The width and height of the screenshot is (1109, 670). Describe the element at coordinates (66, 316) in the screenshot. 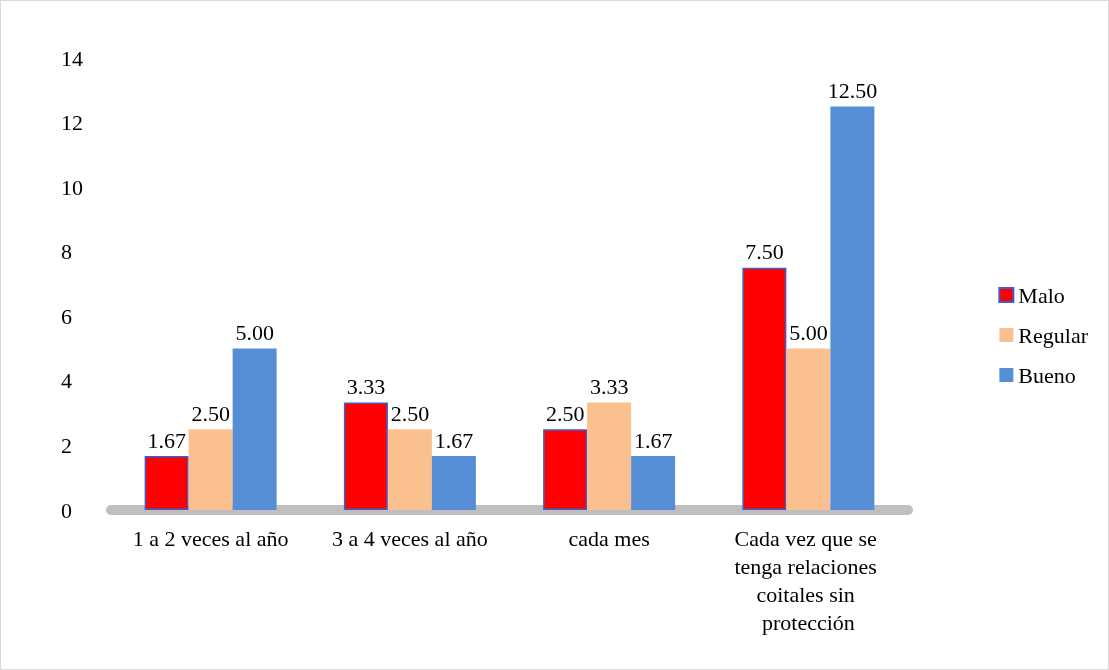

I see `y-tick-label: 6` at that location.